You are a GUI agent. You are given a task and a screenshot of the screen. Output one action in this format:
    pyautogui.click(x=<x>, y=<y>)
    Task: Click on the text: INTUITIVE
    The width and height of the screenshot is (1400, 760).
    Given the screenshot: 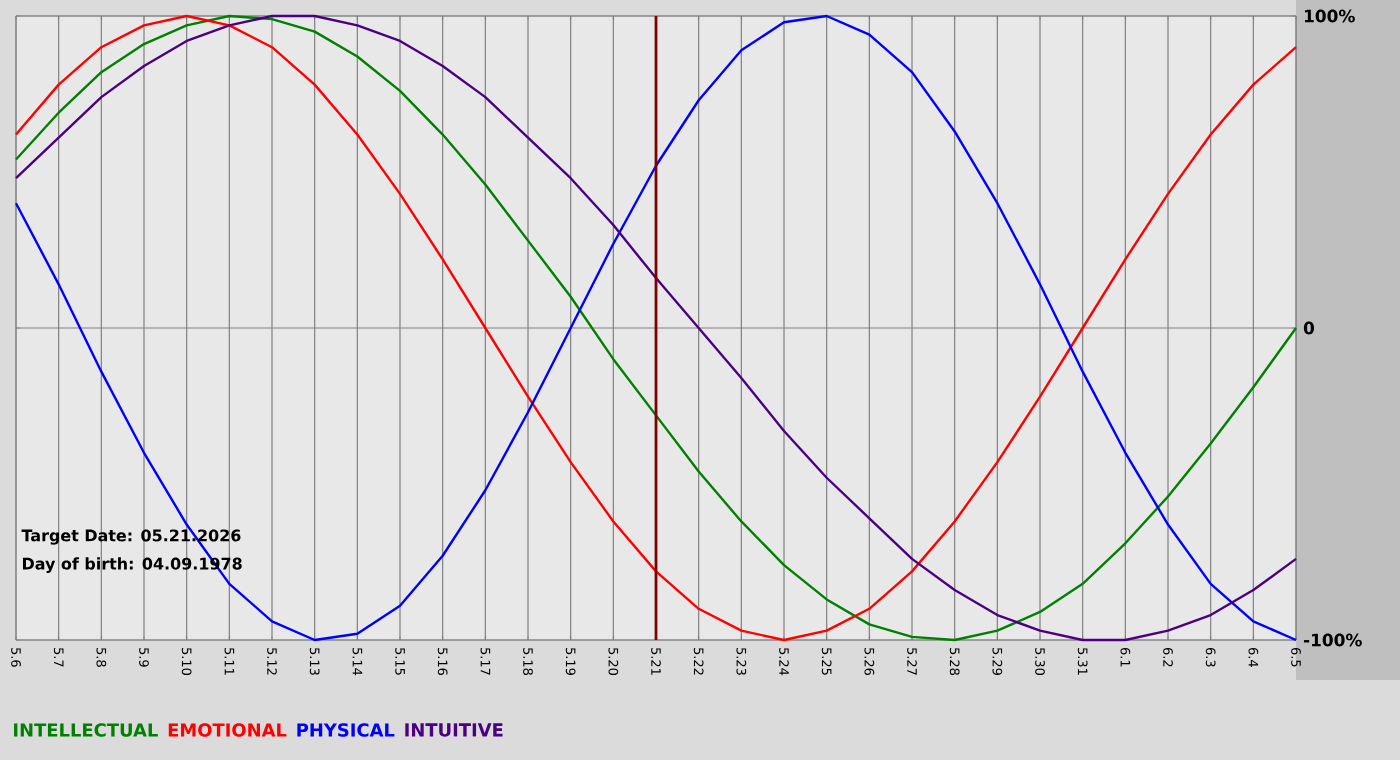 What is the action you would take?
    pyautogui.click(x=454, y=730)
    